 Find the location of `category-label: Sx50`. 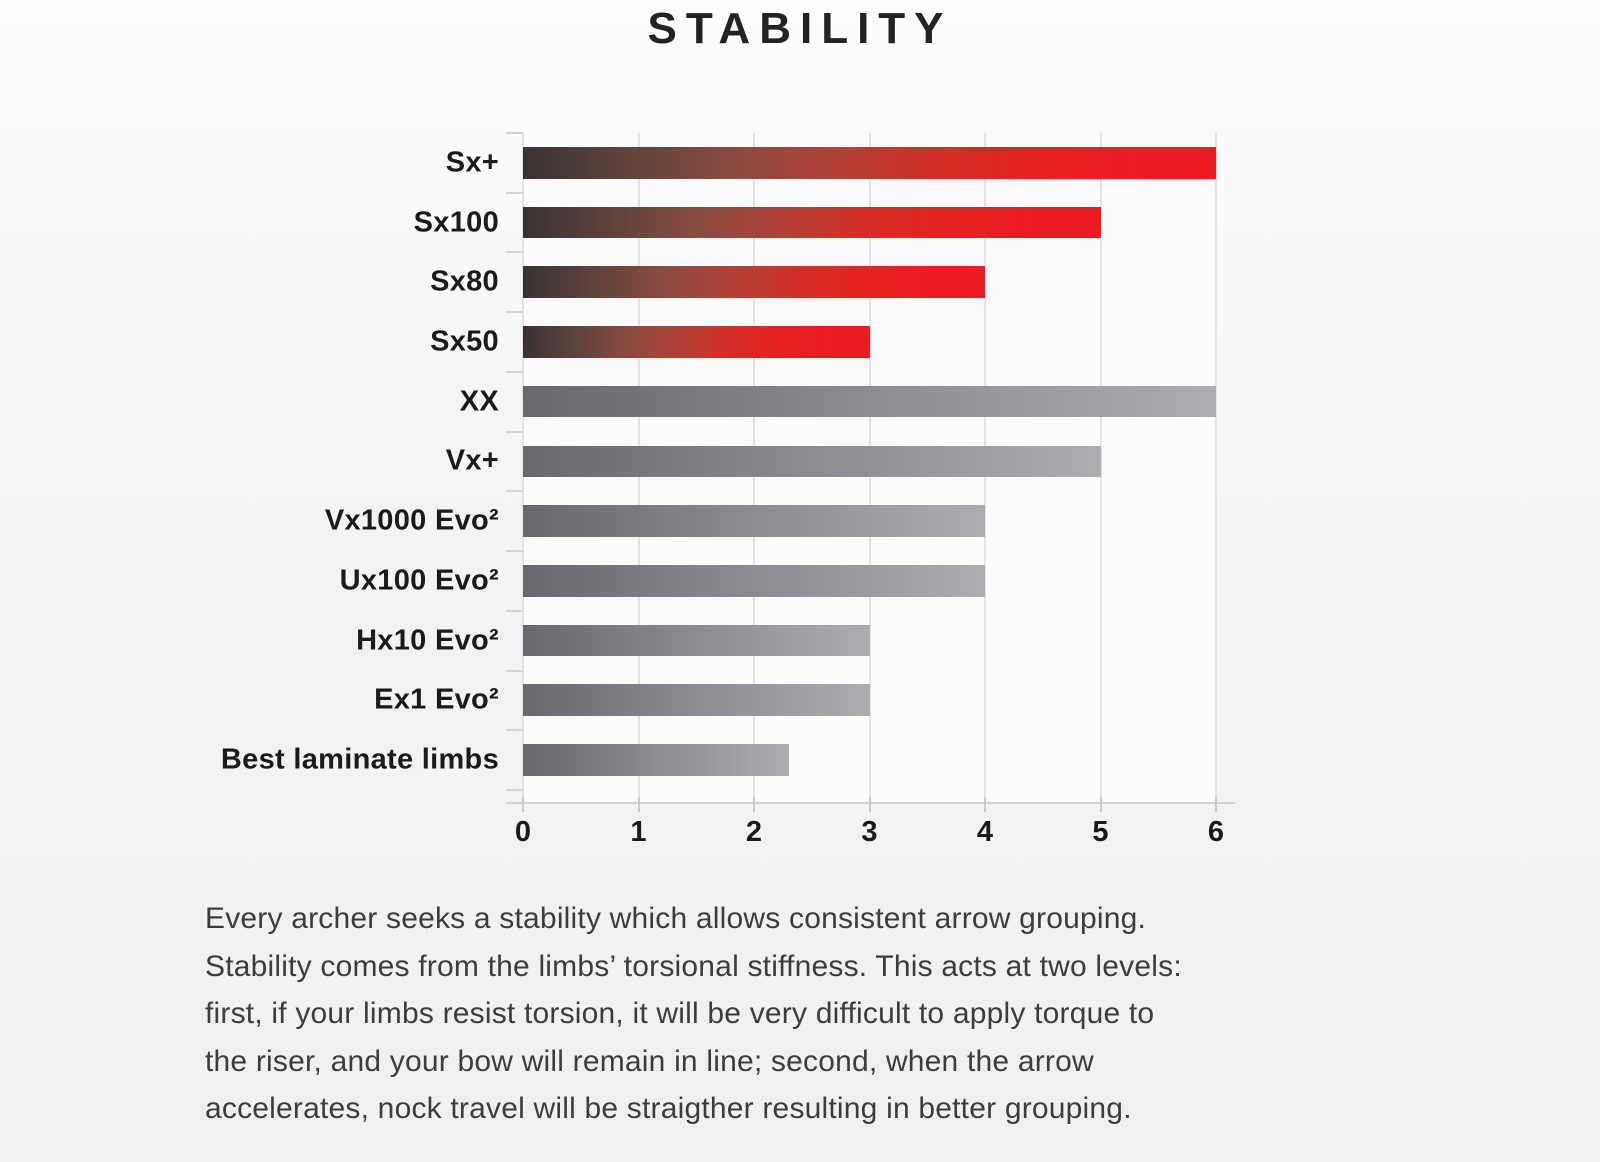

category-label: Sx50 is located at coordinates (464, 341).